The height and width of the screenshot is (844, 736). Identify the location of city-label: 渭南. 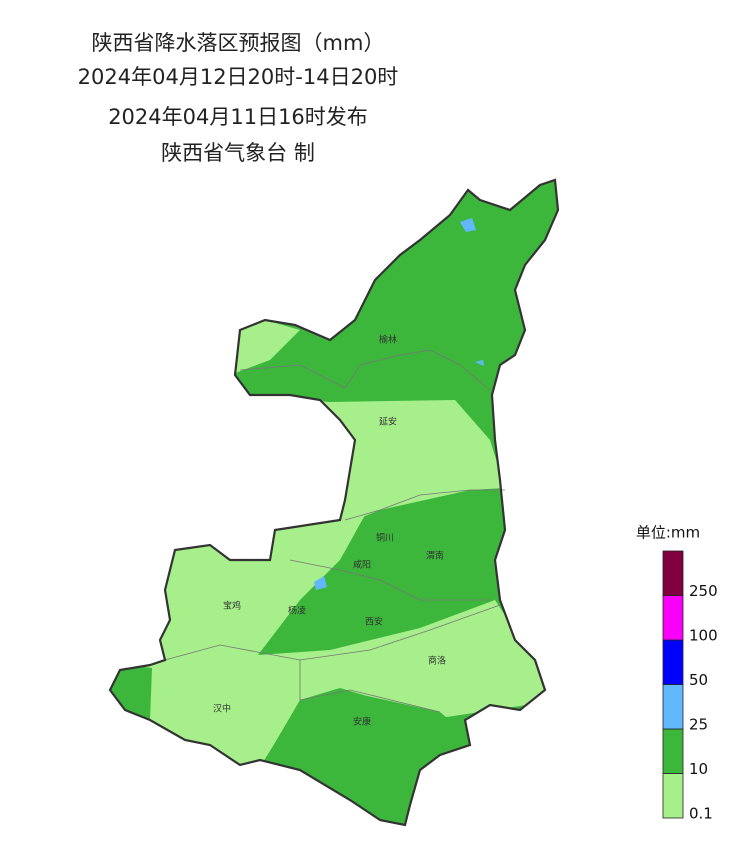
(435, 556).